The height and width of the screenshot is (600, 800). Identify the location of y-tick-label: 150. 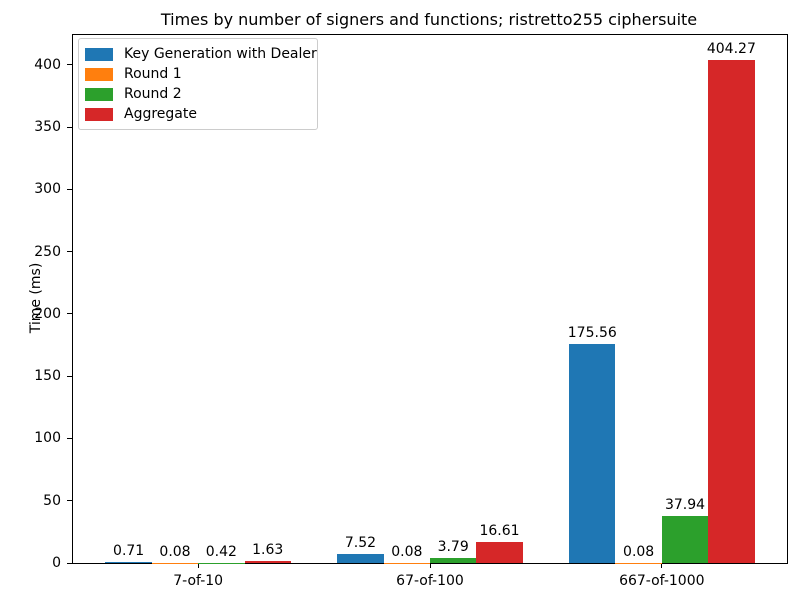
(47, 376).